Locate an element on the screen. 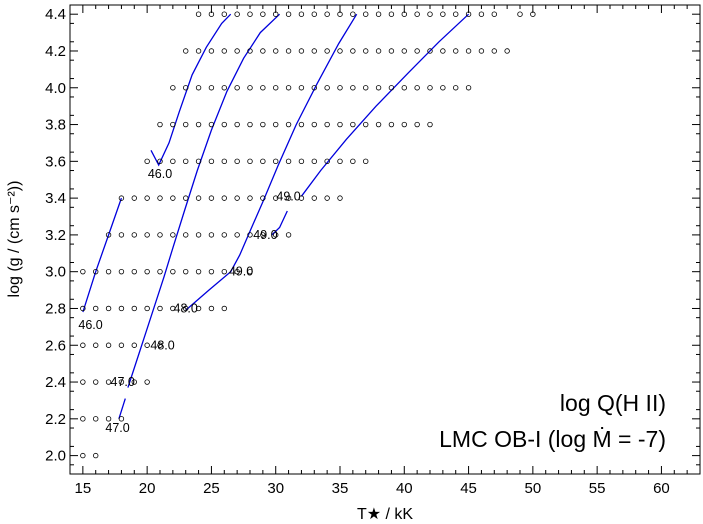 The height and width of the screenshot is (524, 703). y-tick-label: 2.0 is located at coordinates (55, 456).